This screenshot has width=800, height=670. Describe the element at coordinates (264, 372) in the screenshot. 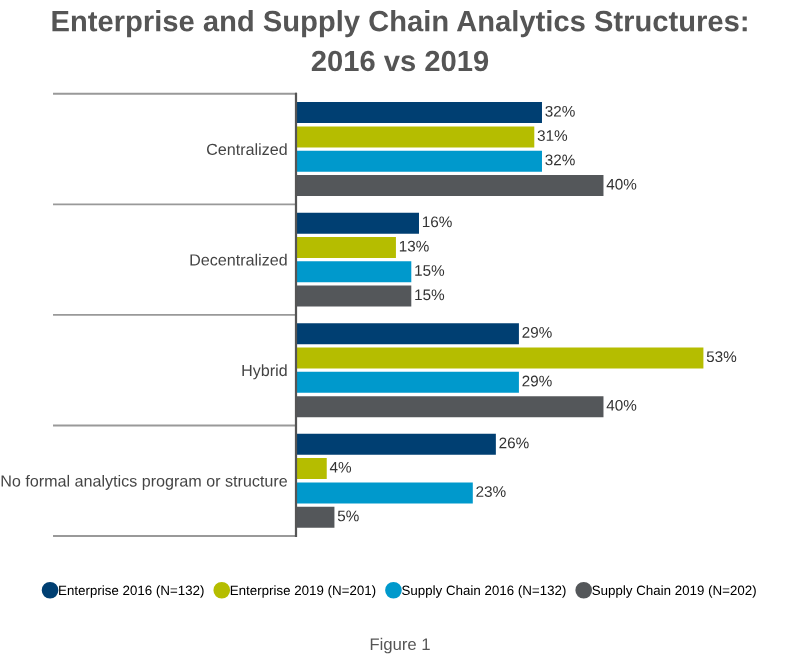

I see `y-tick-label: Hybrid` at that location.